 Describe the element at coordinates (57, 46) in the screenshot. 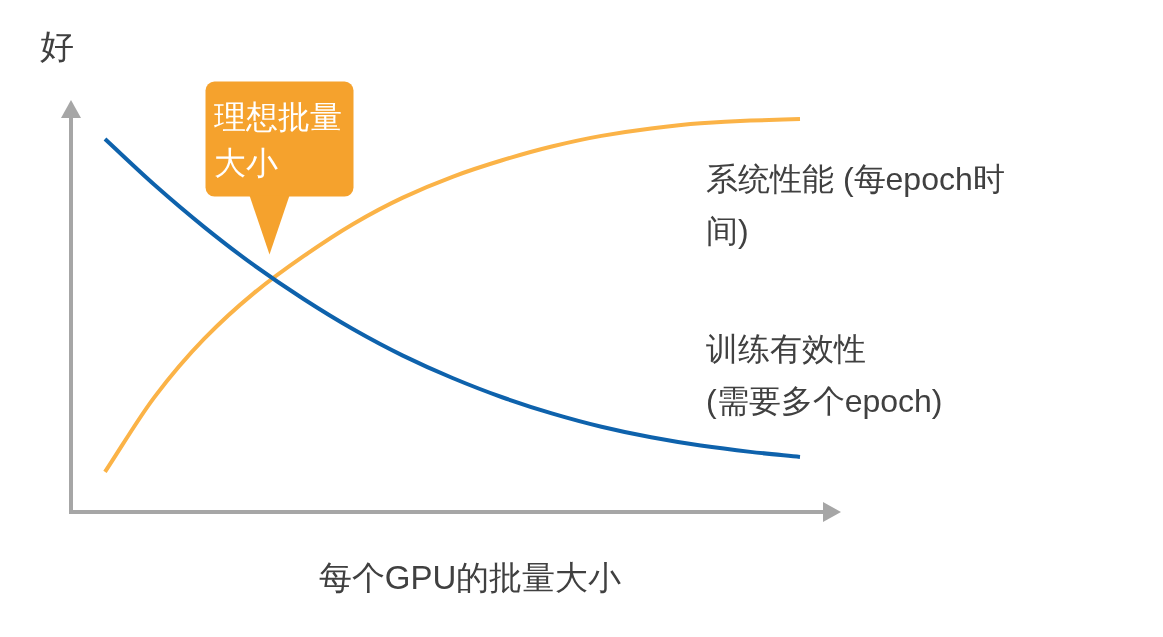

I see `ylabel: 好` at that location.